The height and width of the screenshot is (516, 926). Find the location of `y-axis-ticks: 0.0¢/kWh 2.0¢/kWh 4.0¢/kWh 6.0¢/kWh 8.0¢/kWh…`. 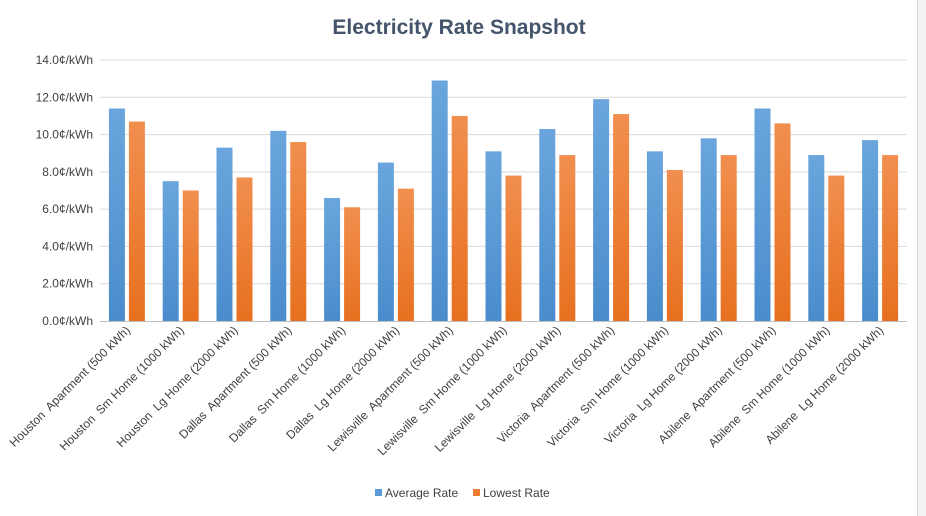

y-axis-ticks: 0.0¢/kWh 2.0¢/kWh 4.0¢/kWh 6.0¢/kWh 8.0¢/kWh… is located at coordinates (64, 190).